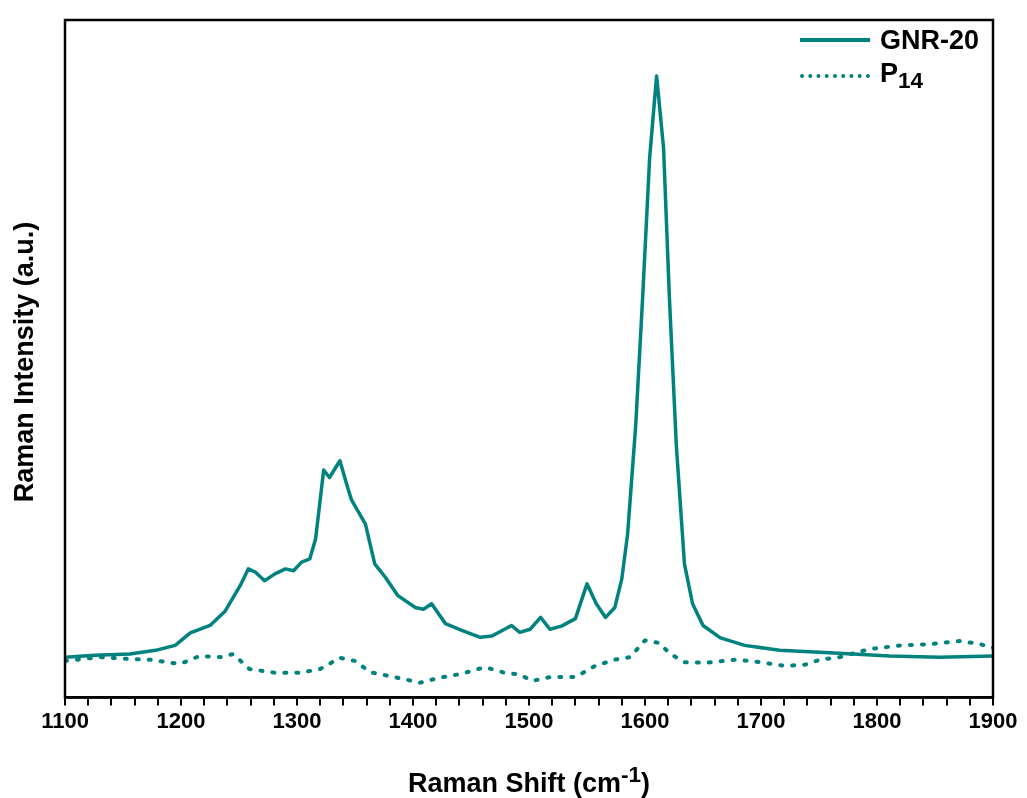 The height and width of the screenshot is (798, 1027). Describe the element at coordinates (529, 720) in the screenshot. I see `x-tick-label: 1500` at that location.